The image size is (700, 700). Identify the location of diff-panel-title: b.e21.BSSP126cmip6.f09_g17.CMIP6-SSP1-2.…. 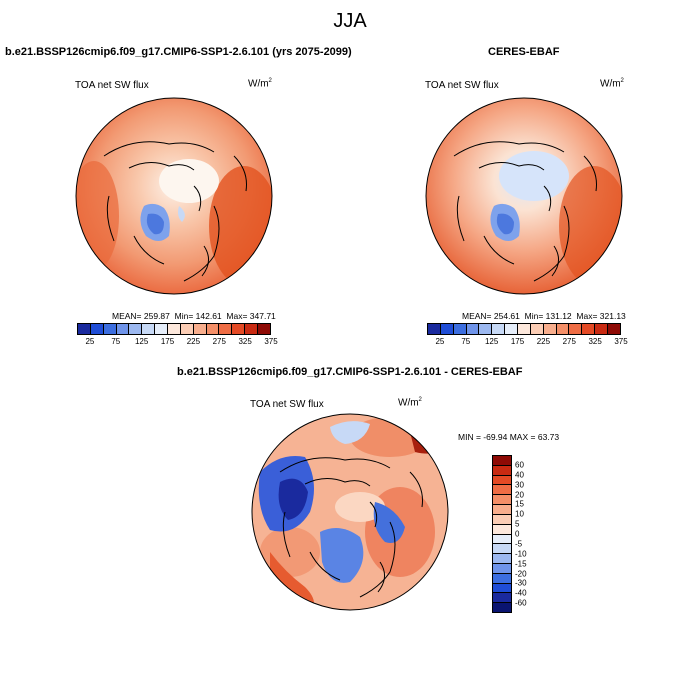
(350, 372).